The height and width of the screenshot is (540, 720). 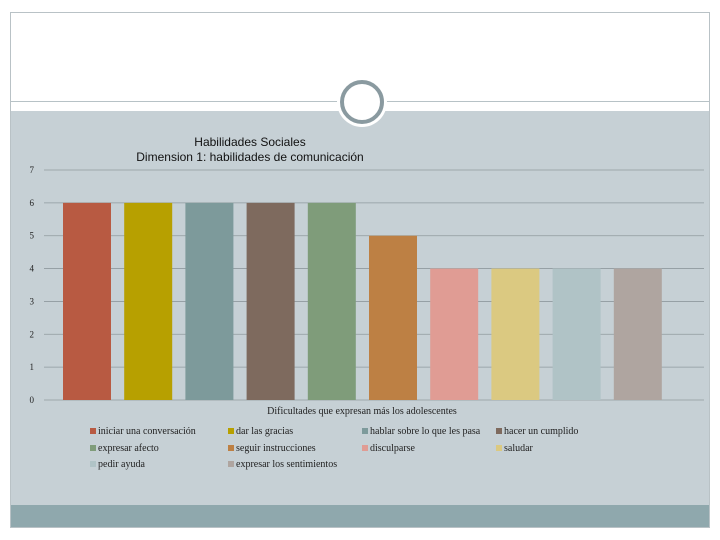 I want to click on bar-expresar-afecto, so click(x=331, y=301).